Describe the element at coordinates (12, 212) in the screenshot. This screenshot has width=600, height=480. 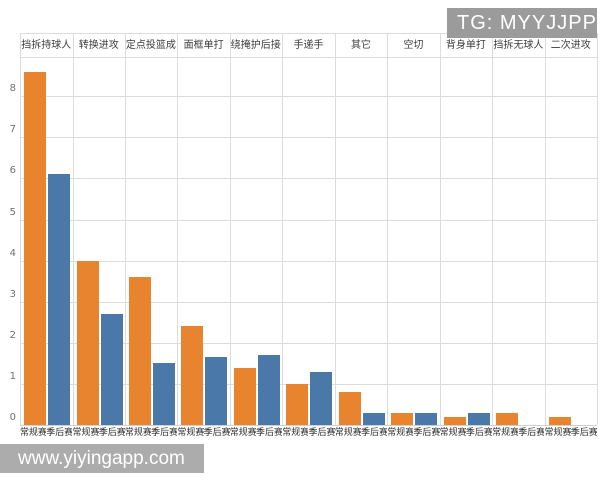
I see `y-axis-tick-label: 5` at that location.